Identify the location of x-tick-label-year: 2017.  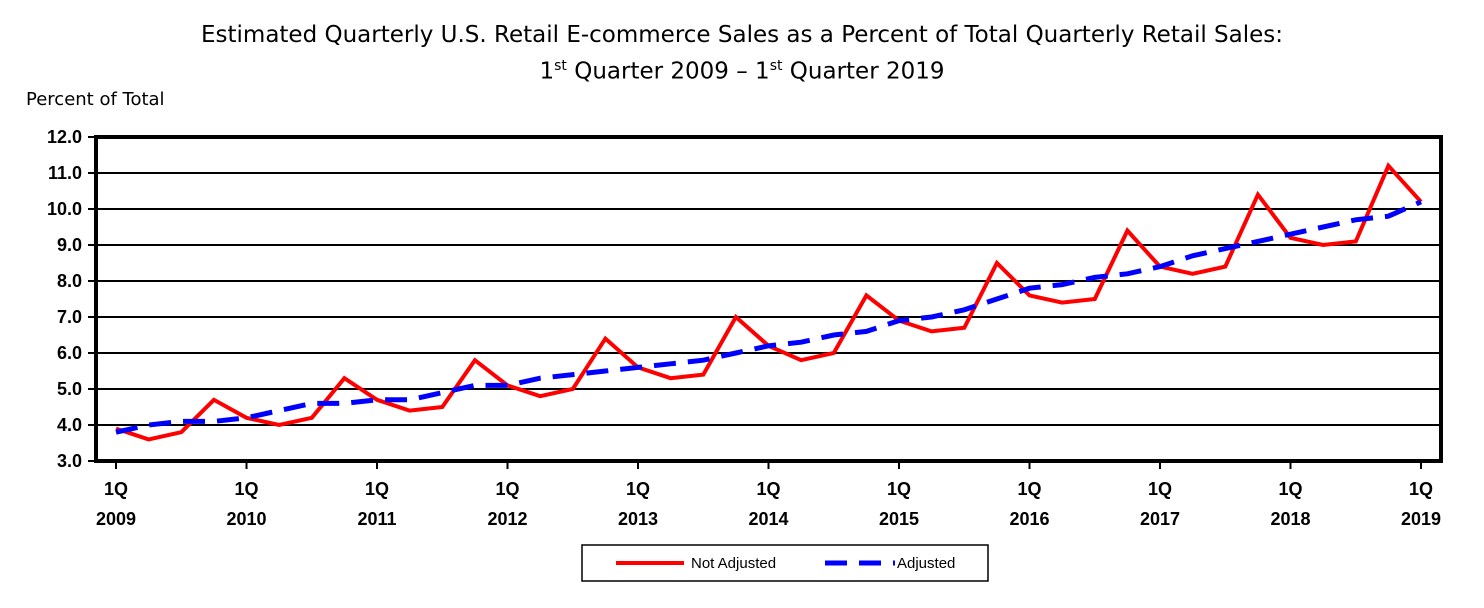
(1160, 519).